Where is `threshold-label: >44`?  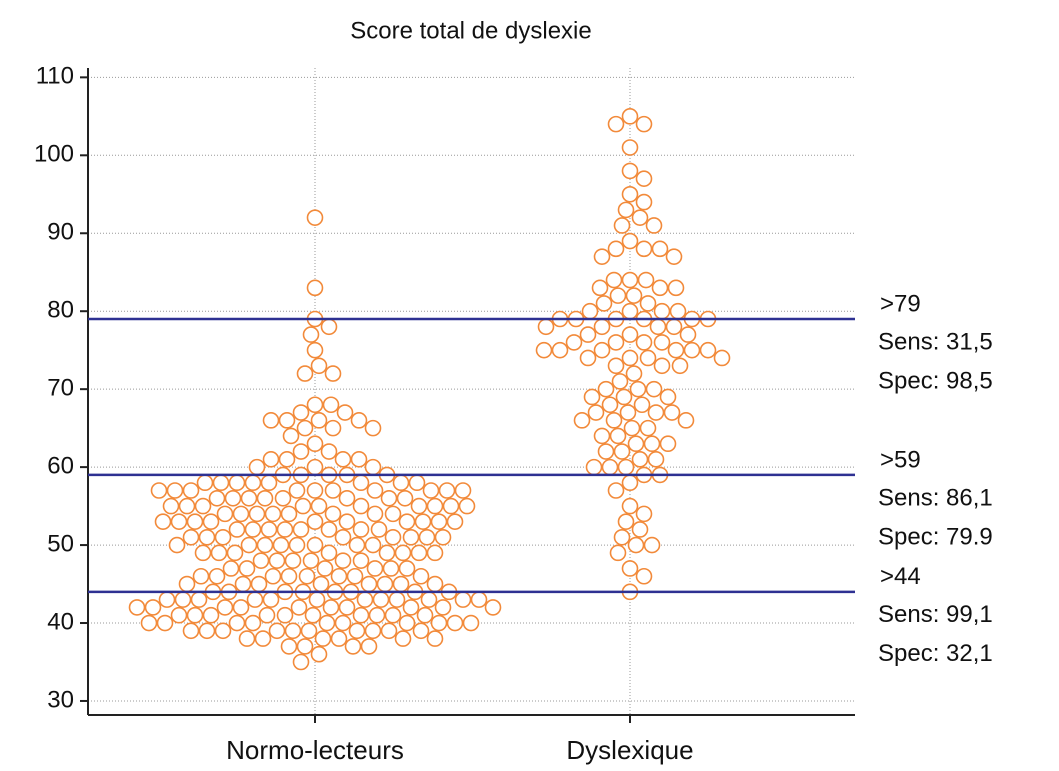
threshold-label: >44 is located at coordinates (900, 576).